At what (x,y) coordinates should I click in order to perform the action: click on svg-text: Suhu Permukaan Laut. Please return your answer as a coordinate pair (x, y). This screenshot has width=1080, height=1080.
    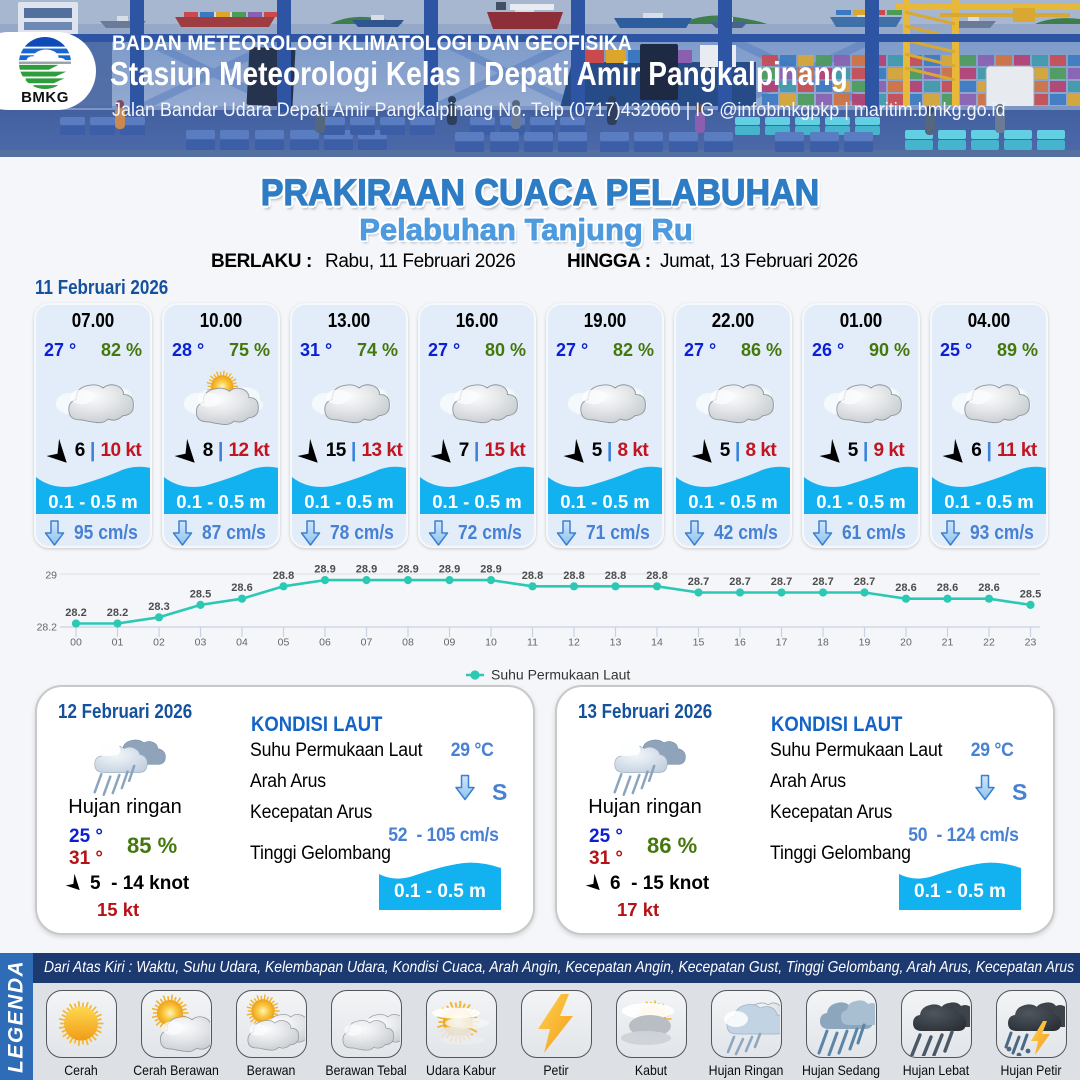
    Looking at the image, I should click on (560, 675).